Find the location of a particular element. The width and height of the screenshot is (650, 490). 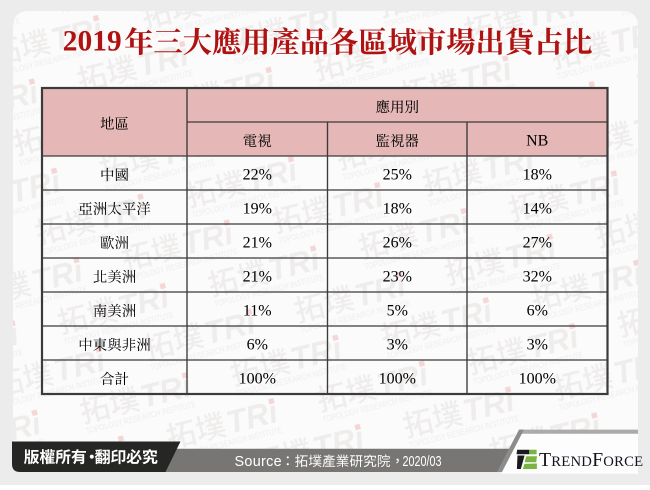

svg-text: Source is located at coordinates (258, 462).